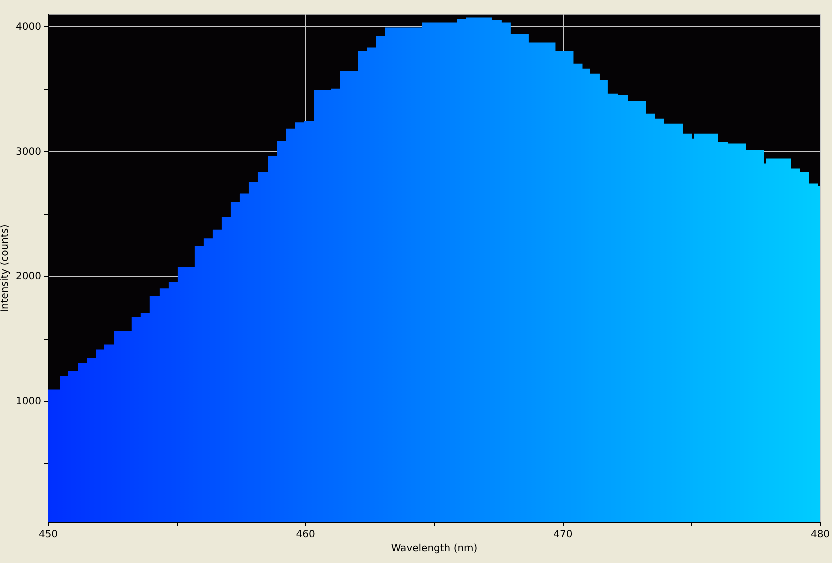 This screenshot has width=832, height=563. What do you see at coordinates (29, 402) in the screenshot?
I see `y-tick-label: 1000` at bounding box center [29, 402].